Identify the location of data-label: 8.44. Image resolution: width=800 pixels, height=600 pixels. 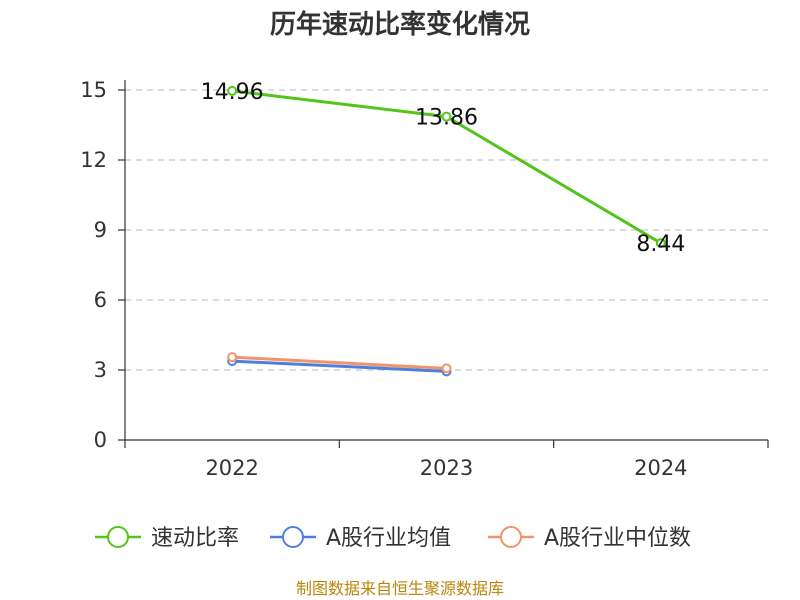
(660, 244).